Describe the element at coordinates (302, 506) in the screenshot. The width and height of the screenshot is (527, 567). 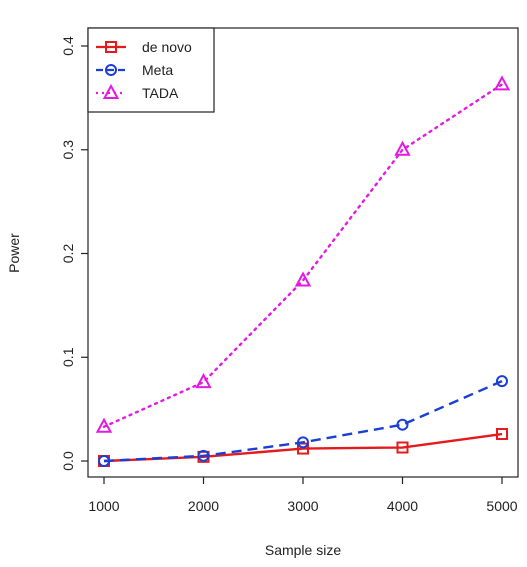
I see `x-tick-label: 3000` at that location.